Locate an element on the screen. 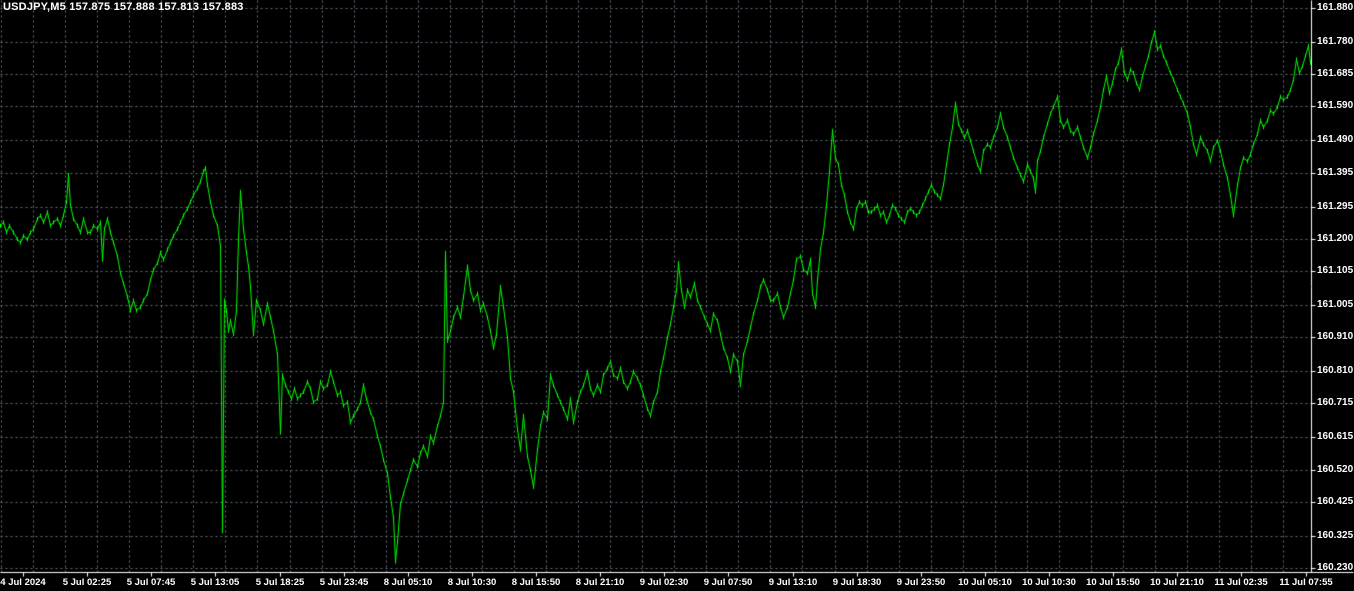 The width and height of the screenshot is (1354, 591). y-axis-label: 161.005 is located at coordinates (1335, 304).